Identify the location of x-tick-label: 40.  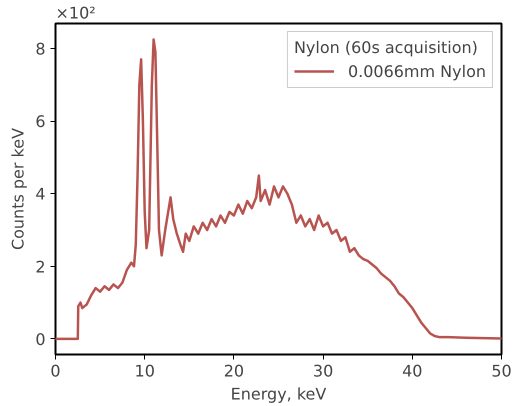
(412, 371).